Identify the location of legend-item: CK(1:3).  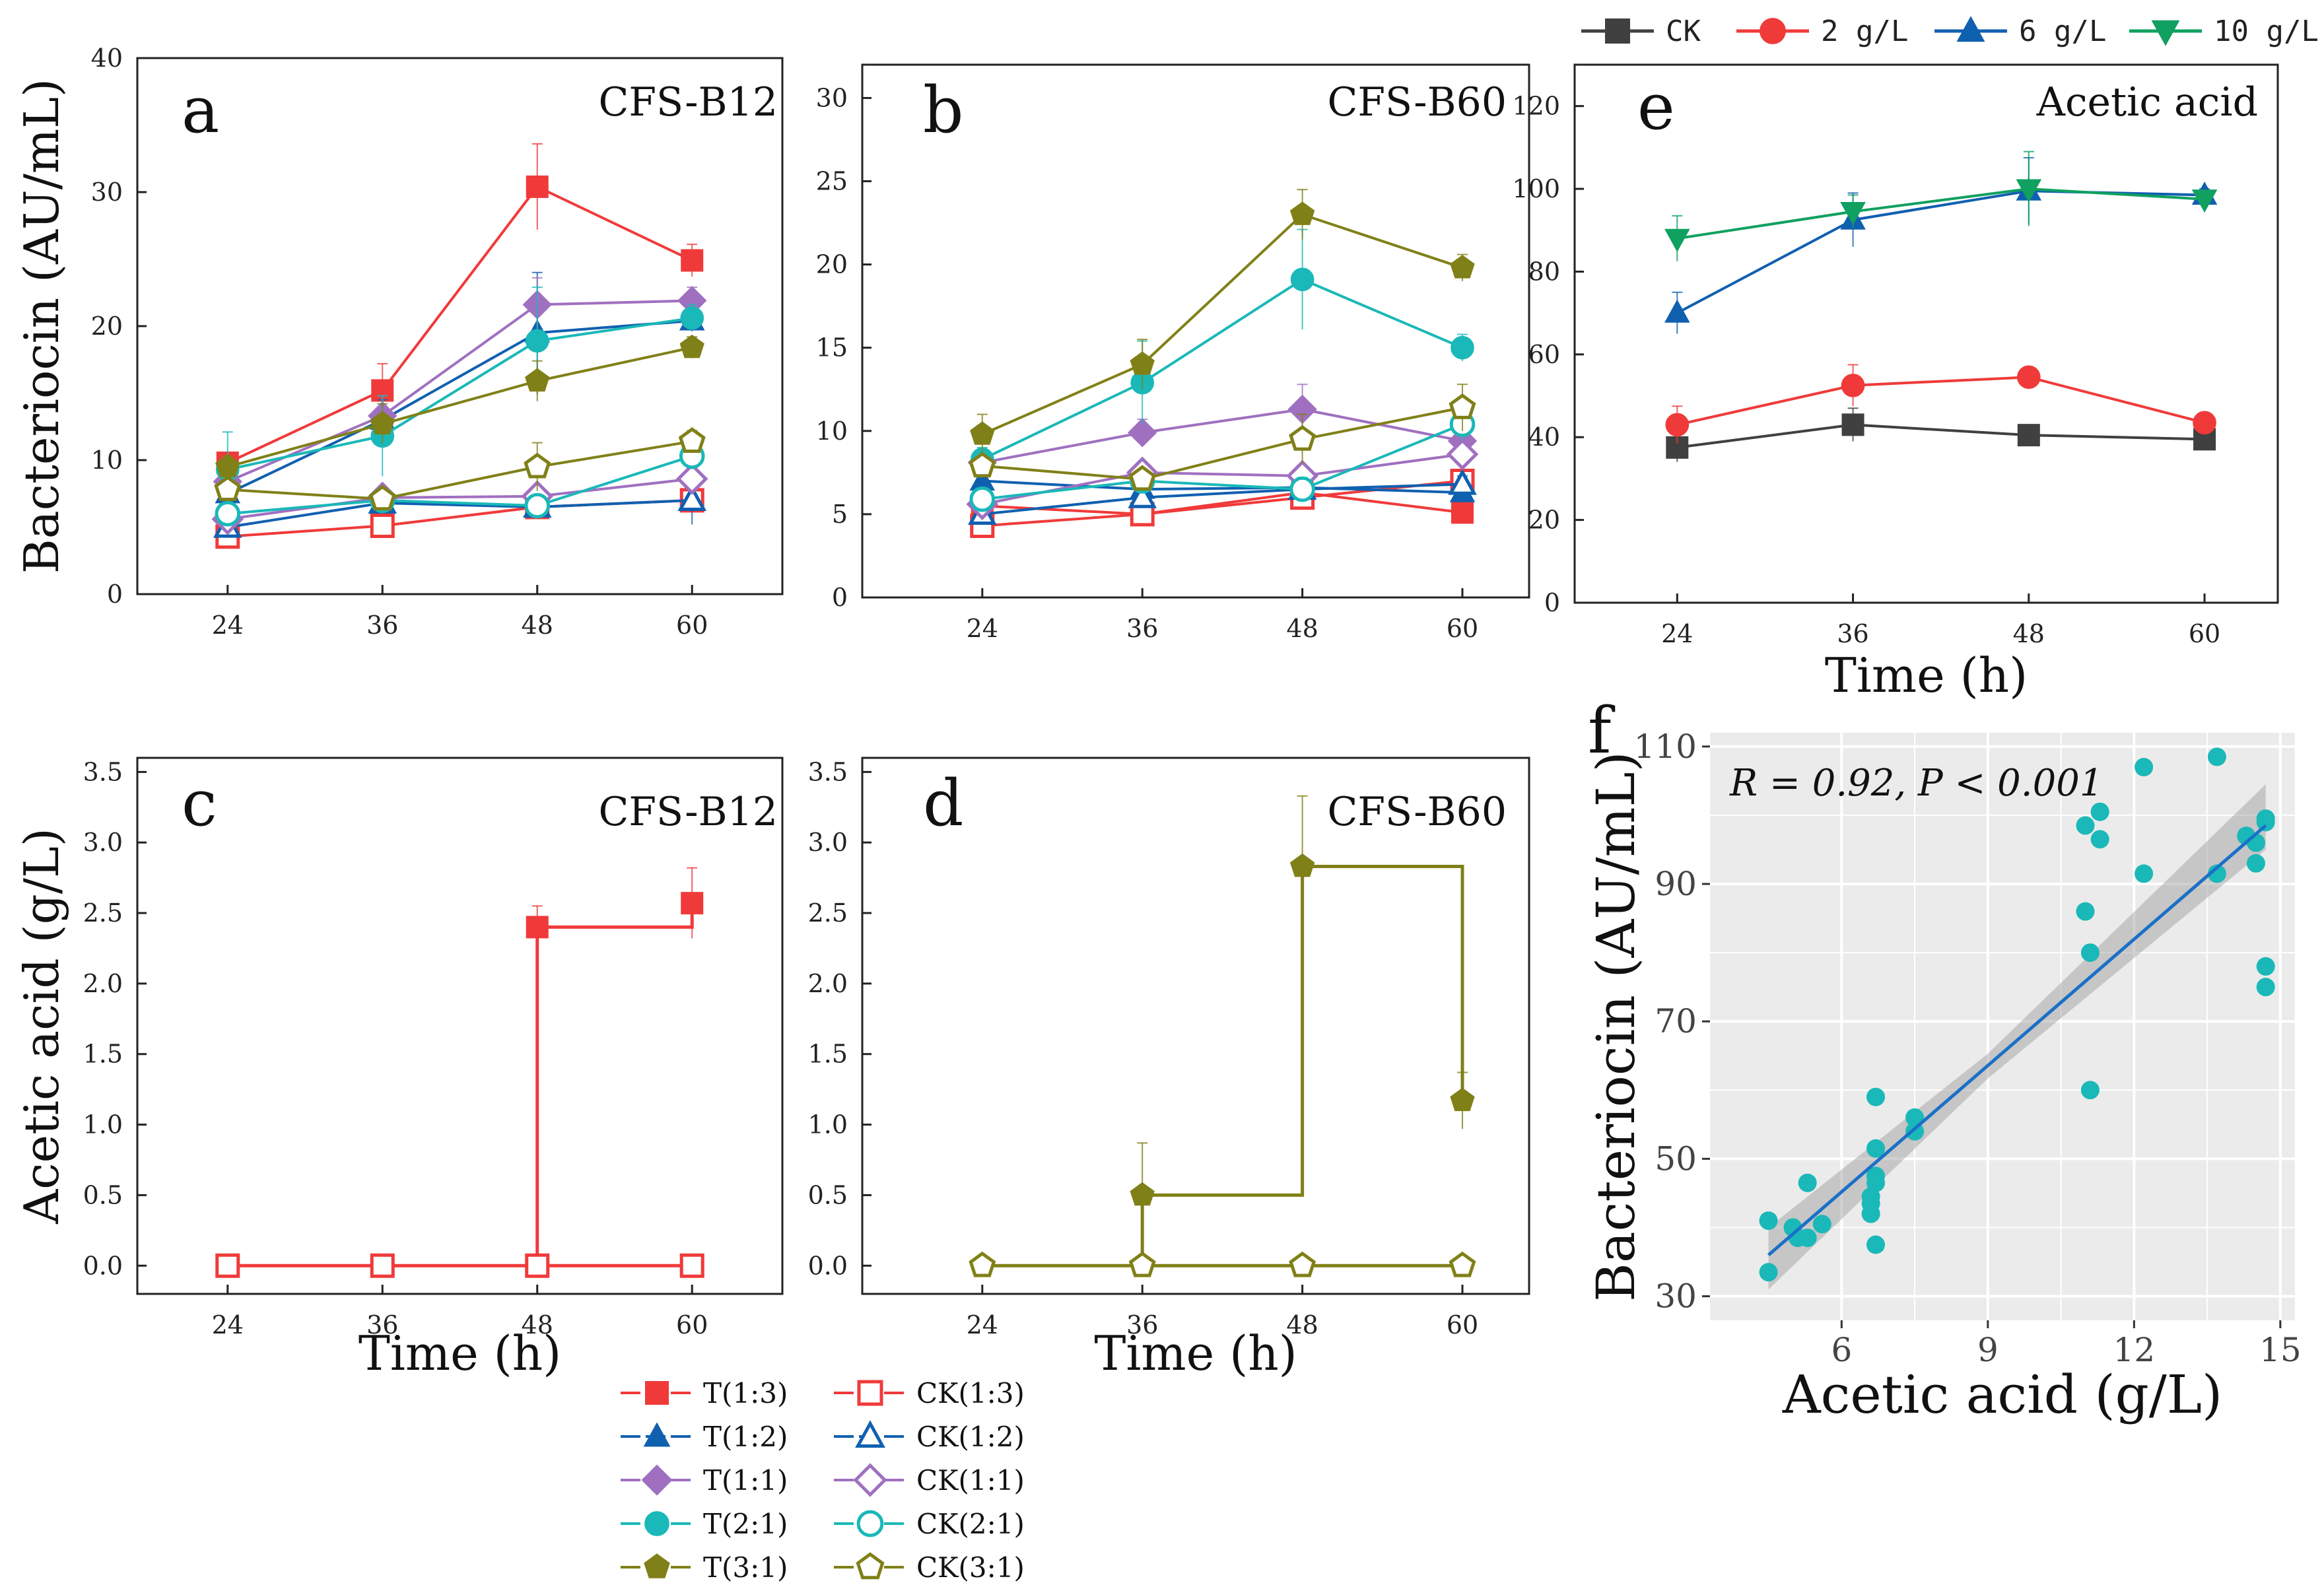
(930, 1393).